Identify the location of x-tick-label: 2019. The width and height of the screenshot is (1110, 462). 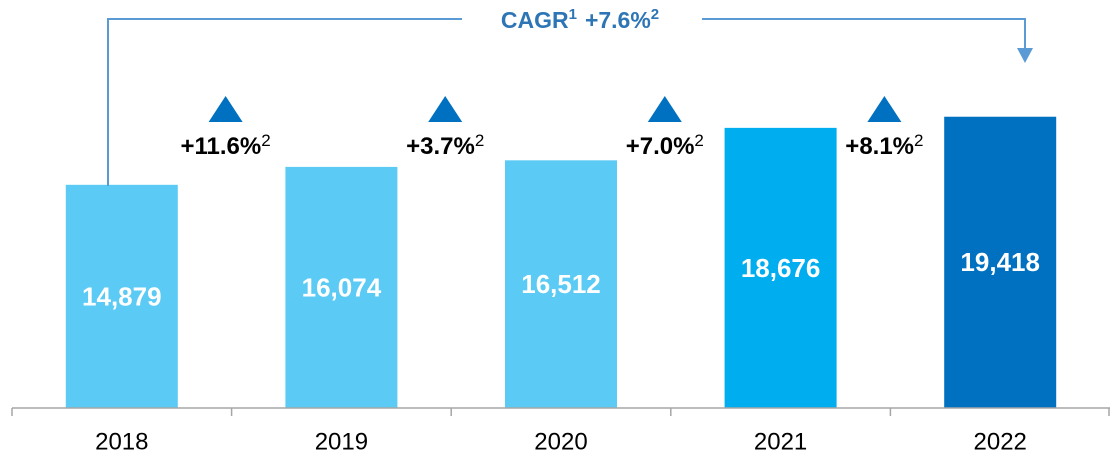
(341, 441).